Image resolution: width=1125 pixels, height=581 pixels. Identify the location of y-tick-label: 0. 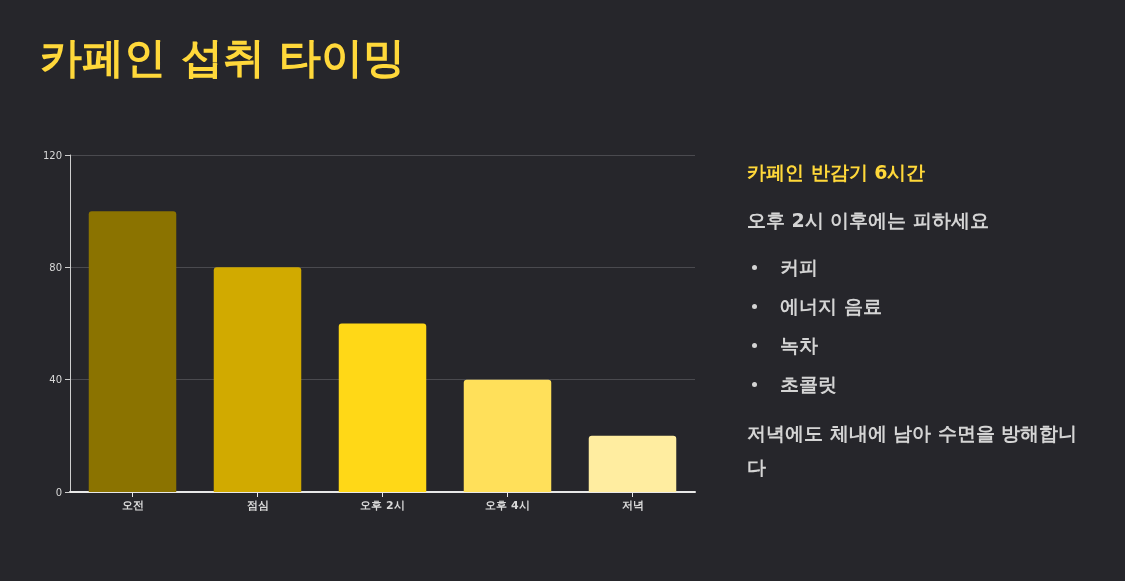
(58, 492).